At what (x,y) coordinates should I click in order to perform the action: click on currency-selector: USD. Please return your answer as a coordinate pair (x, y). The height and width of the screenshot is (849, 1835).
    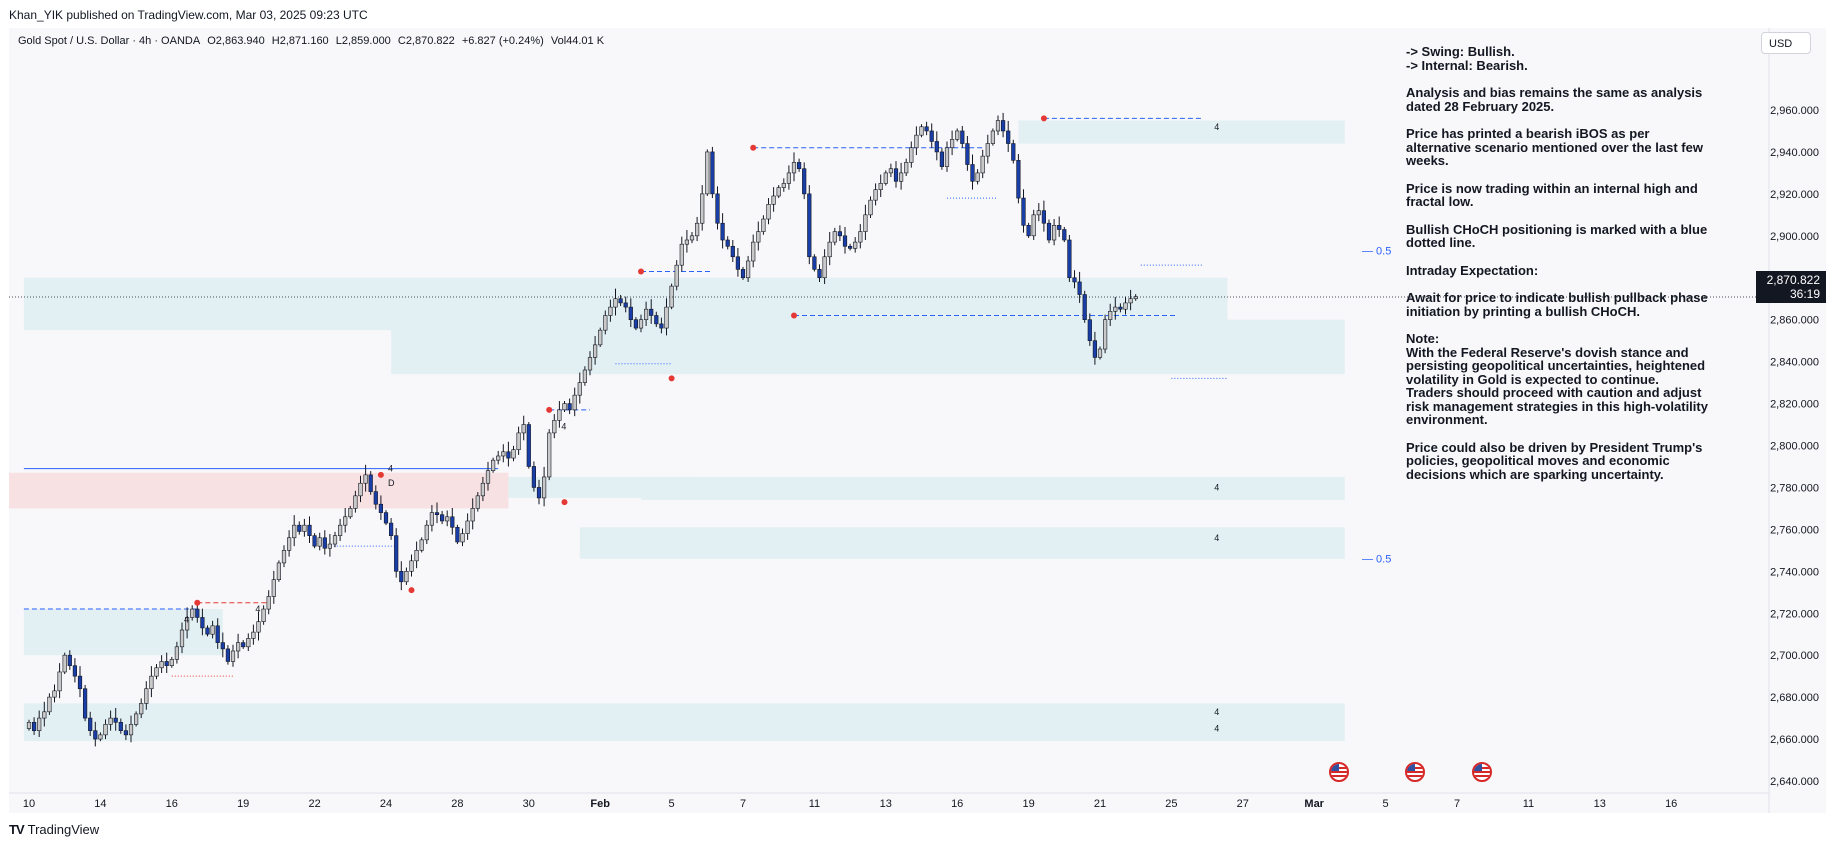
    Looking at the image, I should click on (1786, 43).